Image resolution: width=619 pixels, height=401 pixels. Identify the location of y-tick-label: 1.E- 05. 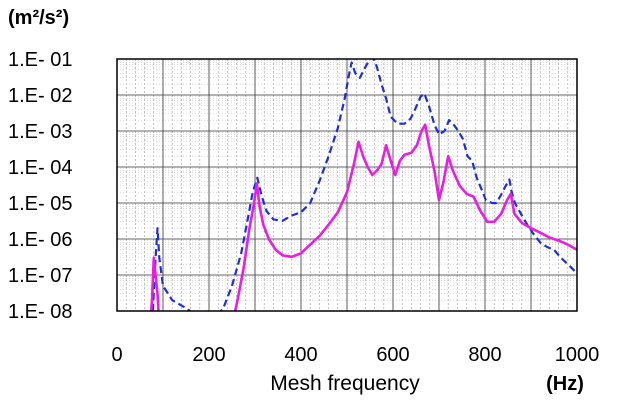
(40, 204).